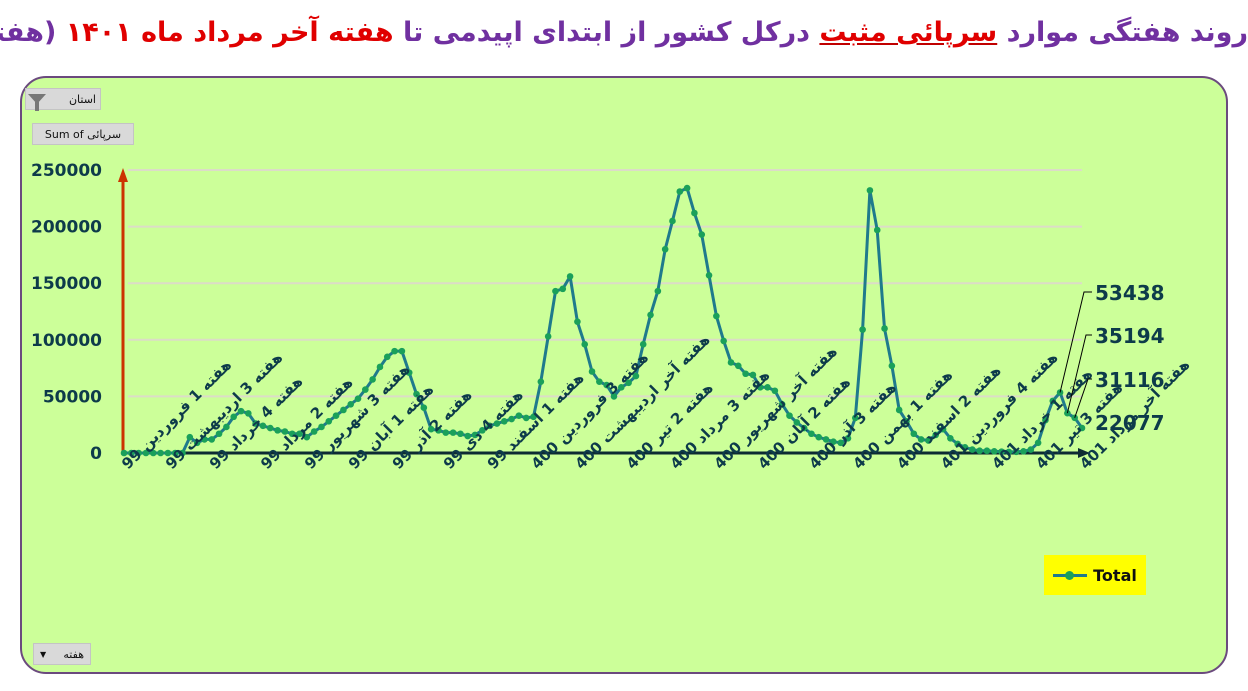 This screenshot has height=691, width=1248. Describe the element at coordinates (82, 99) in the screenshot. I see `province-filter-label: استان` at that location.